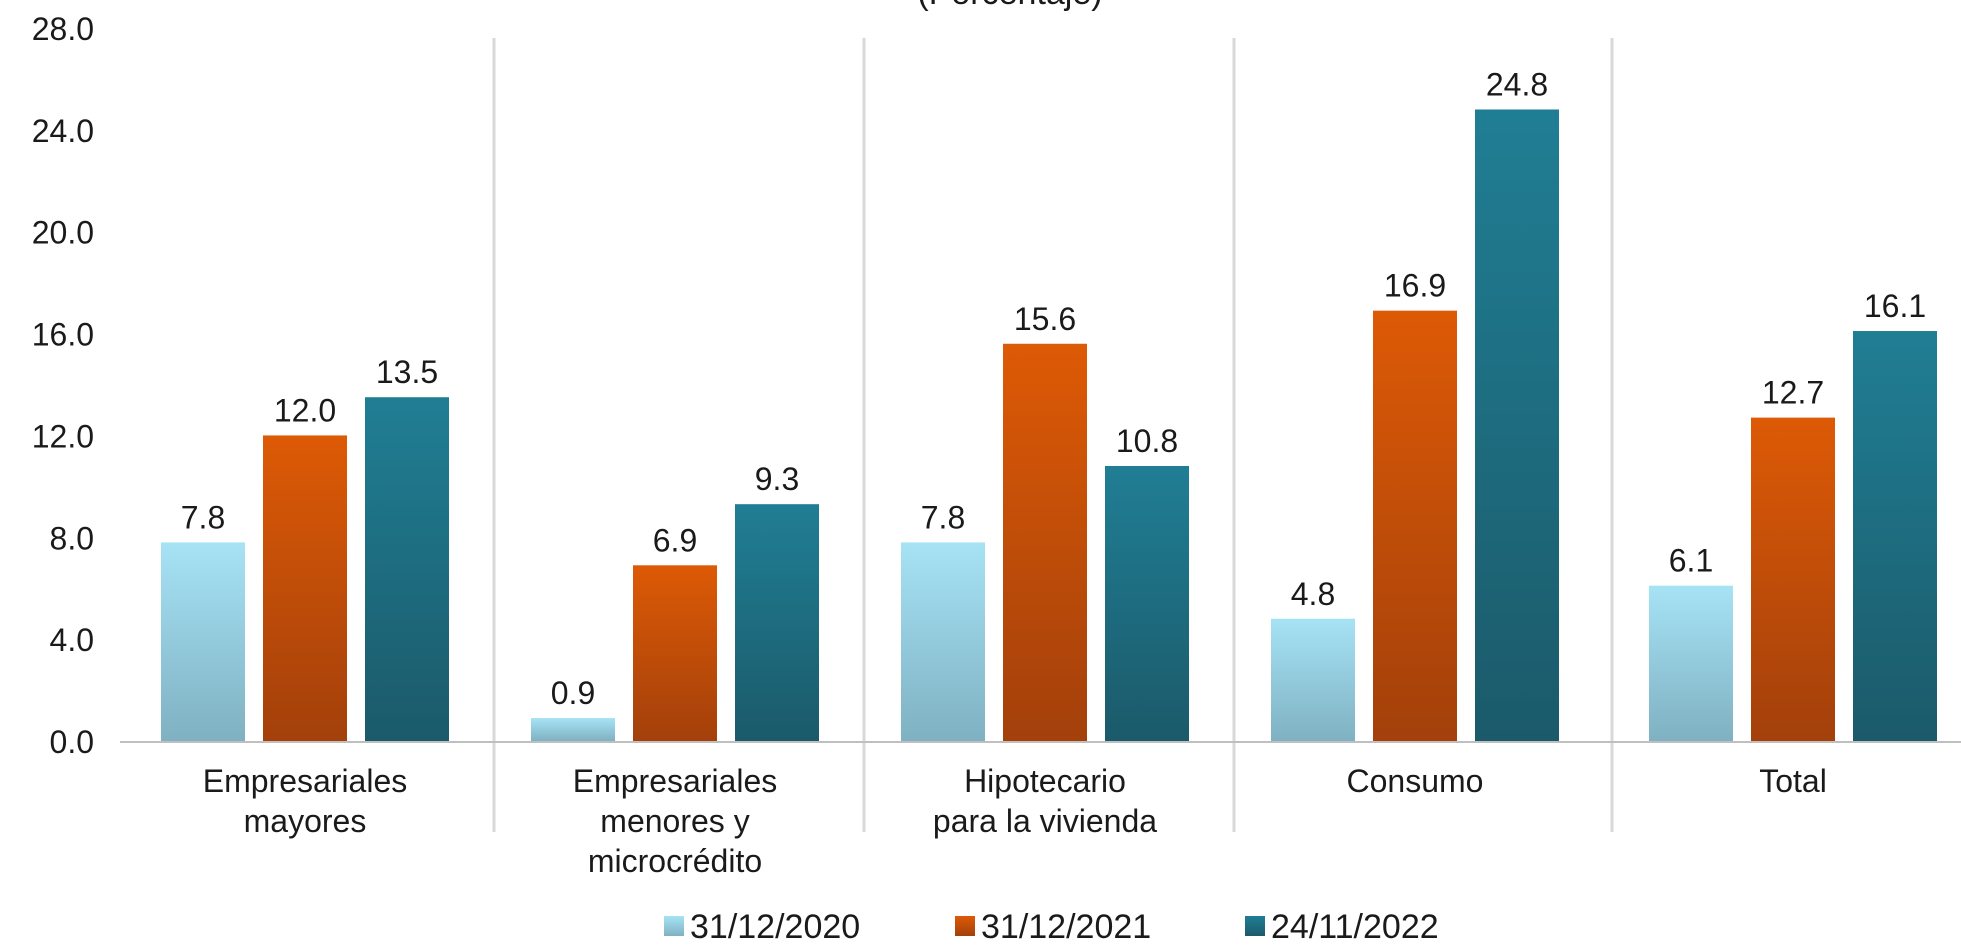  I want to click on legend-item: 31/12/2021, so click(1053, 927).